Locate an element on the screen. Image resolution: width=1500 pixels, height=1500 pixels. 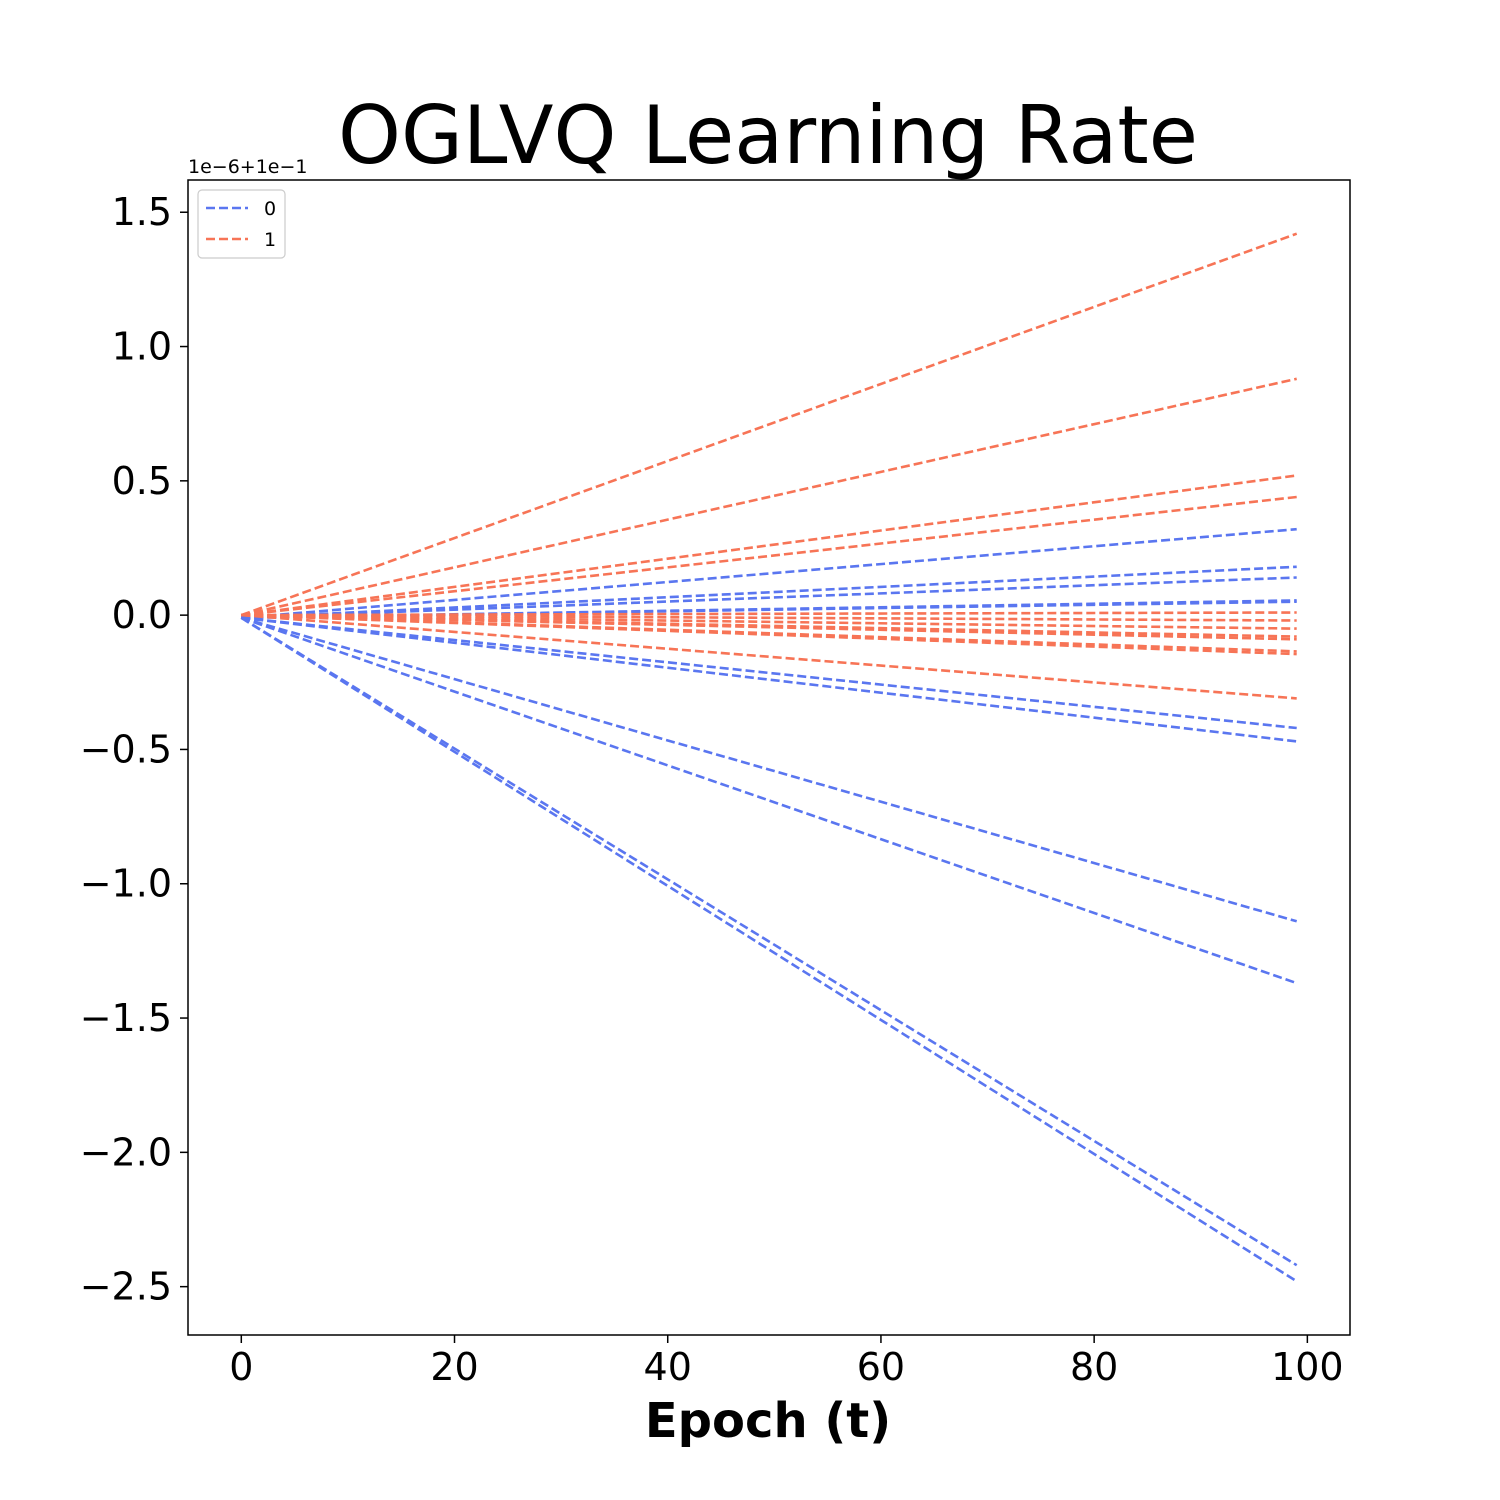
x-tick-label: 80 is located at coordinates (1094, 1367).